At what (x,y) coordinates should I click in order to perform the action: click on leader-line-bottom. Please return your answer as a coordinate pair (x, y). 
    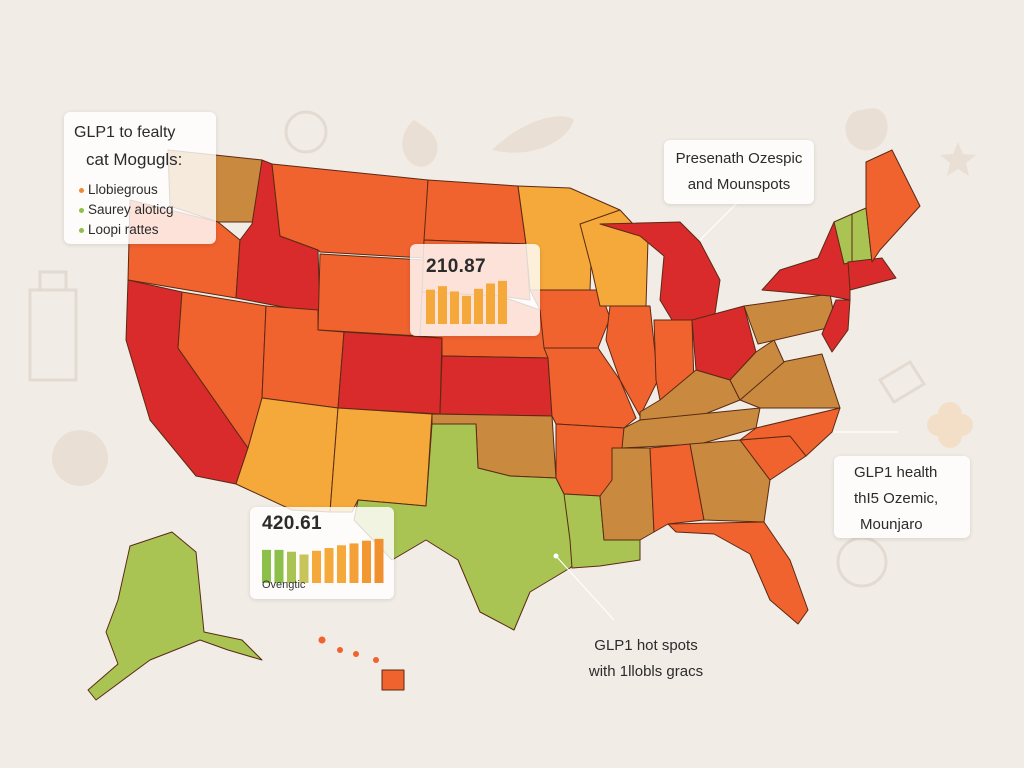
    Looking at the image, I should click on (585, 588).